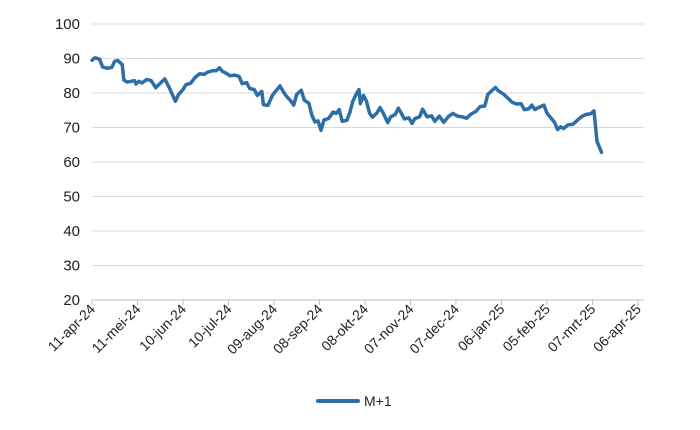 The width and height of the screenshot is (700, 430). I want to click on legend-label-m1: M+1, so click(378, 401).